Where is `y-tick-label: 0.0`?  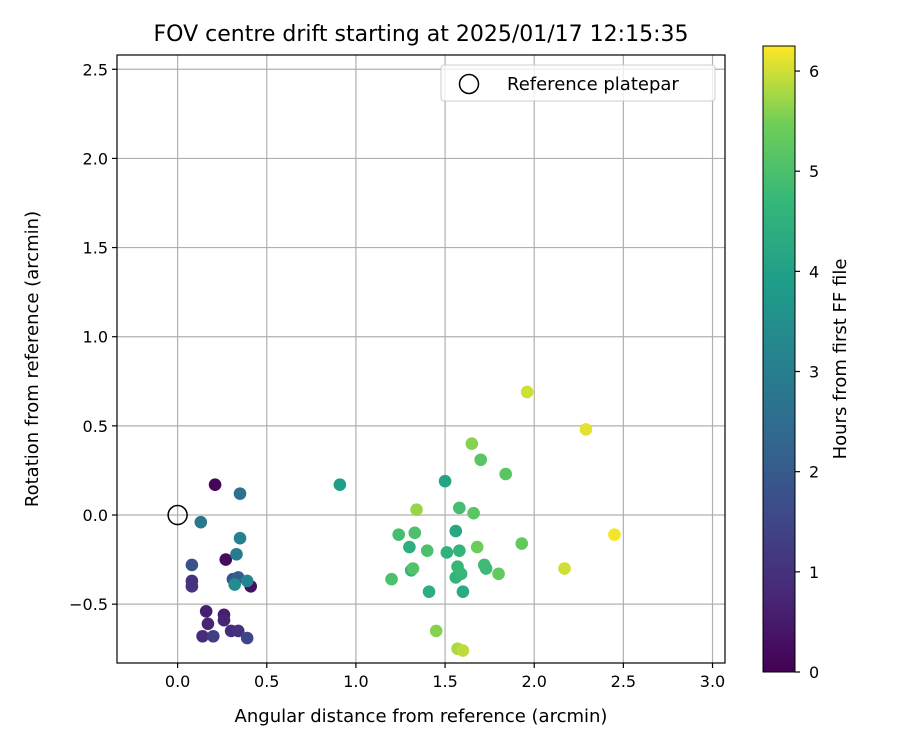 y-tick-label: 0.0 is located at coordinates (95, 515).